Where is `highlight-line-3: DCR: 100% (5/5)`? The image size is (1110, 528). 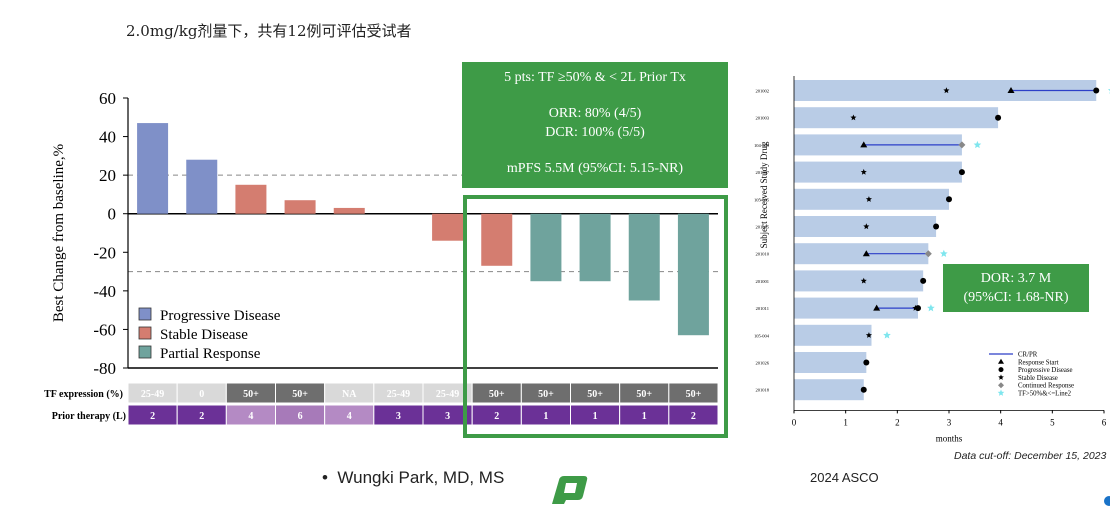 highlight-line-3: DCR: 100% (5/5) is located at coordinates (595, 132).